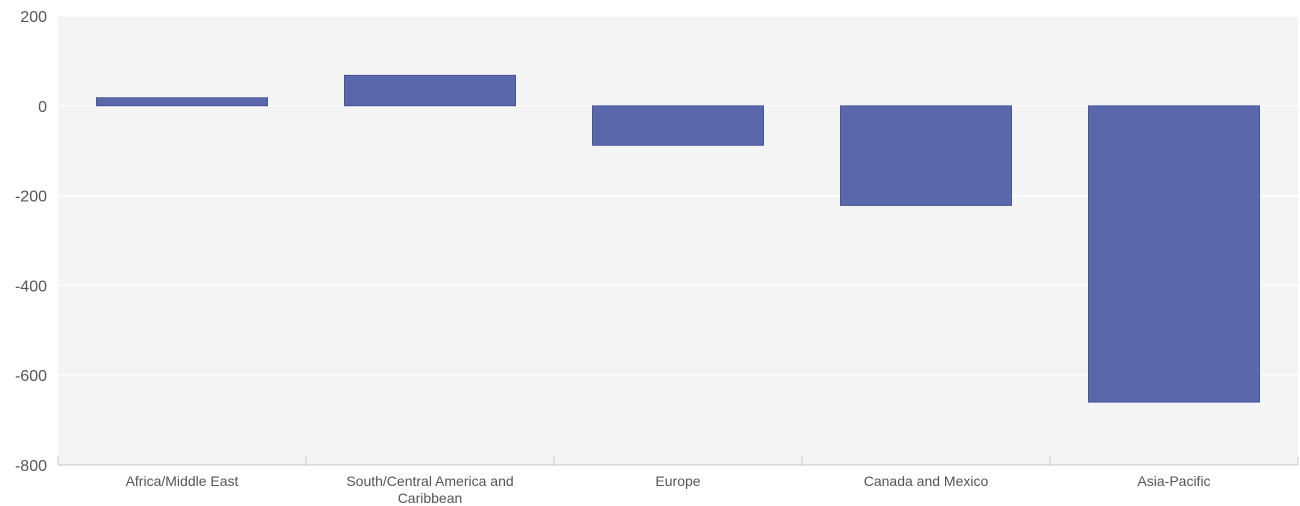 The image size is (1300, 506). What do you see at coordinates (678, 125) in the screenshot?
I see `bar-europe` at bounding box center [678, 125].